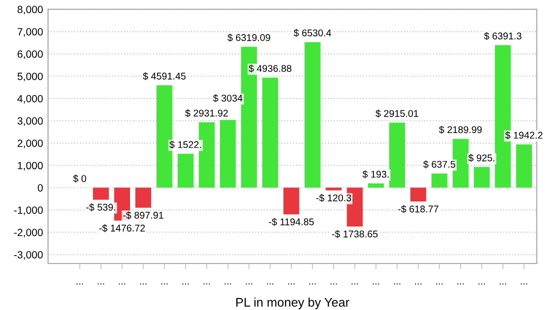 The height and width of the screenshot is (310, 546). What do you see at coordinates (30, 144) in the screenshot?
I see `y-tick-label: 2,000` at bounding box center [30, 144].